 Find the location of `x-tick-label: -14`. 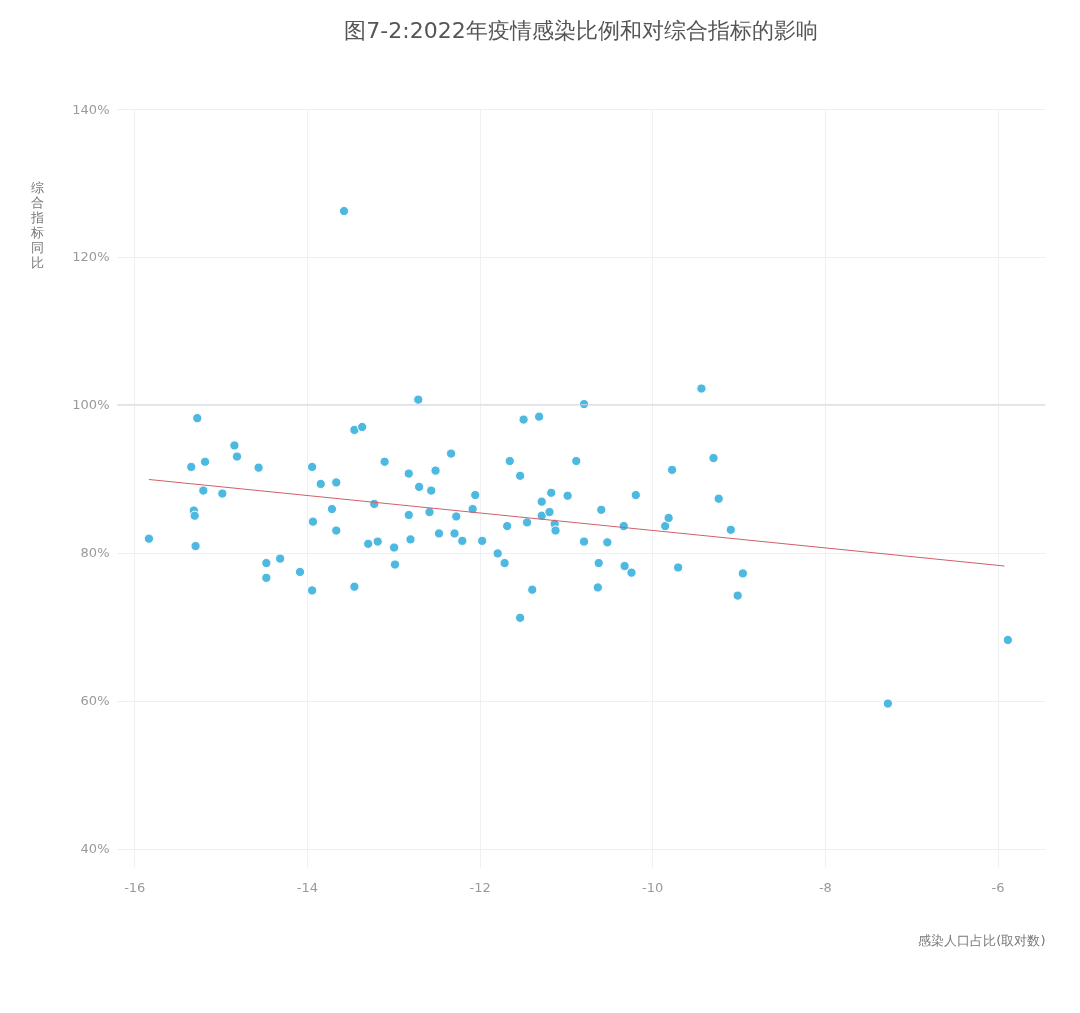

x-tick-label: -14 is located at coordinates (307, 887).